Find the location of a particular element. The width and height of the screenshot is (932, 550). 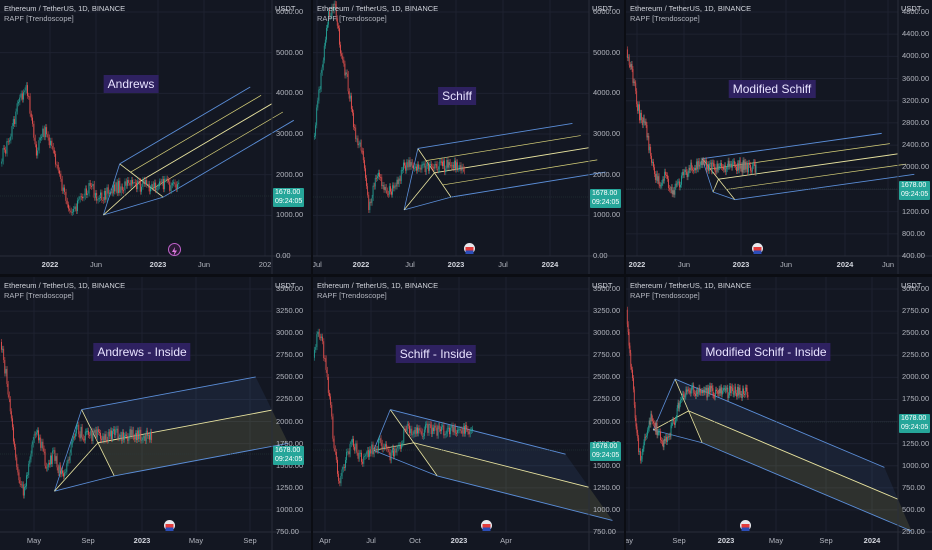

pitchfork-median-line is located at coordinates (501, 465).